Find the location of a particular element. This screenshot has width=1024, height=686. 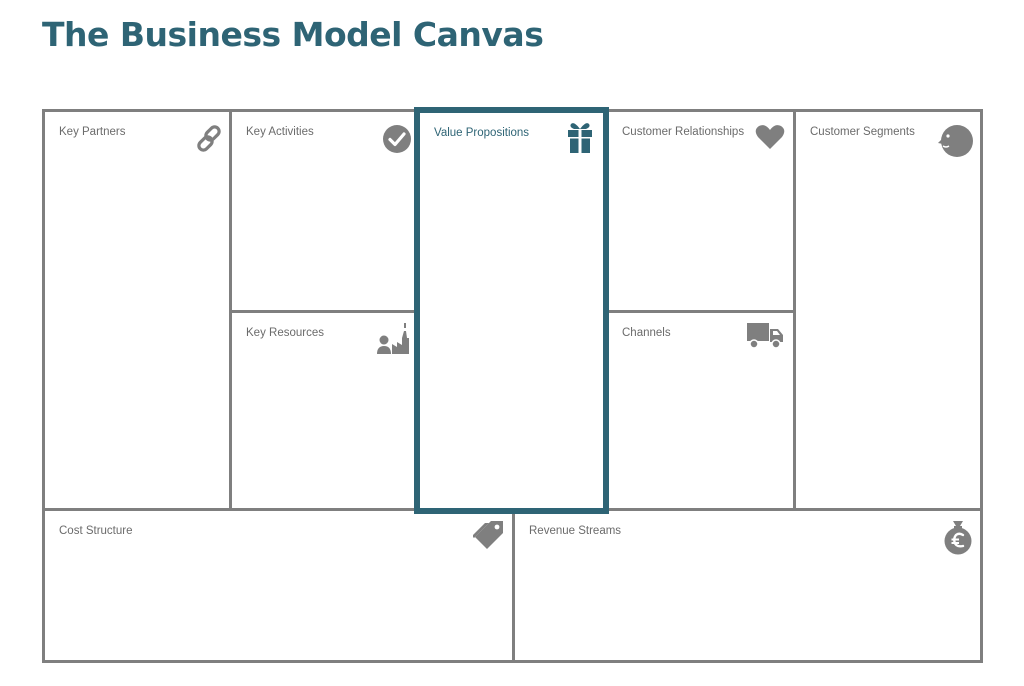

key-activities-label: Key Activities is located at coordinates (280, 132).